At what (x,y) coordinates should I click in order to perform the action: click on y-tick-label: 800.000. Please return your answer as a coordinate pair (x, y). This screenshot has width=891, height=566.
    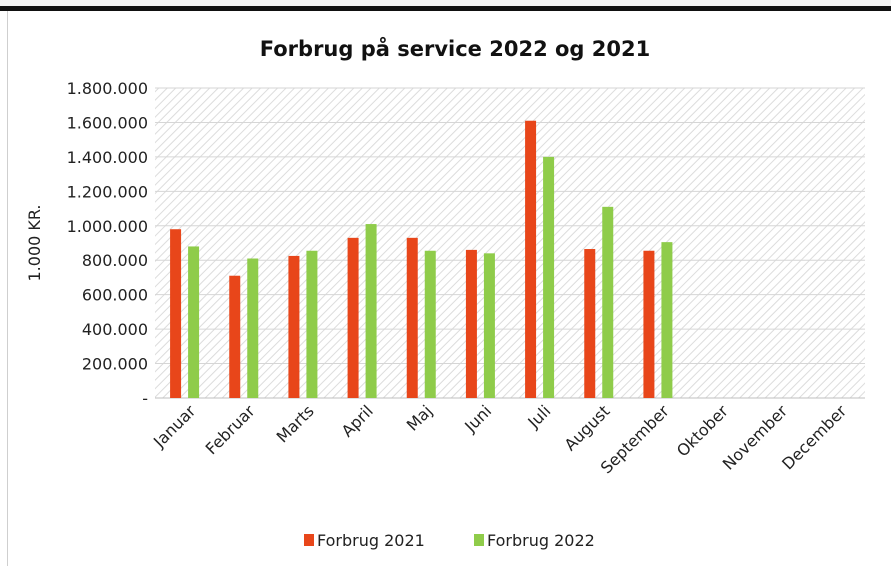
    Looking at the image, I should click on (115, 260).